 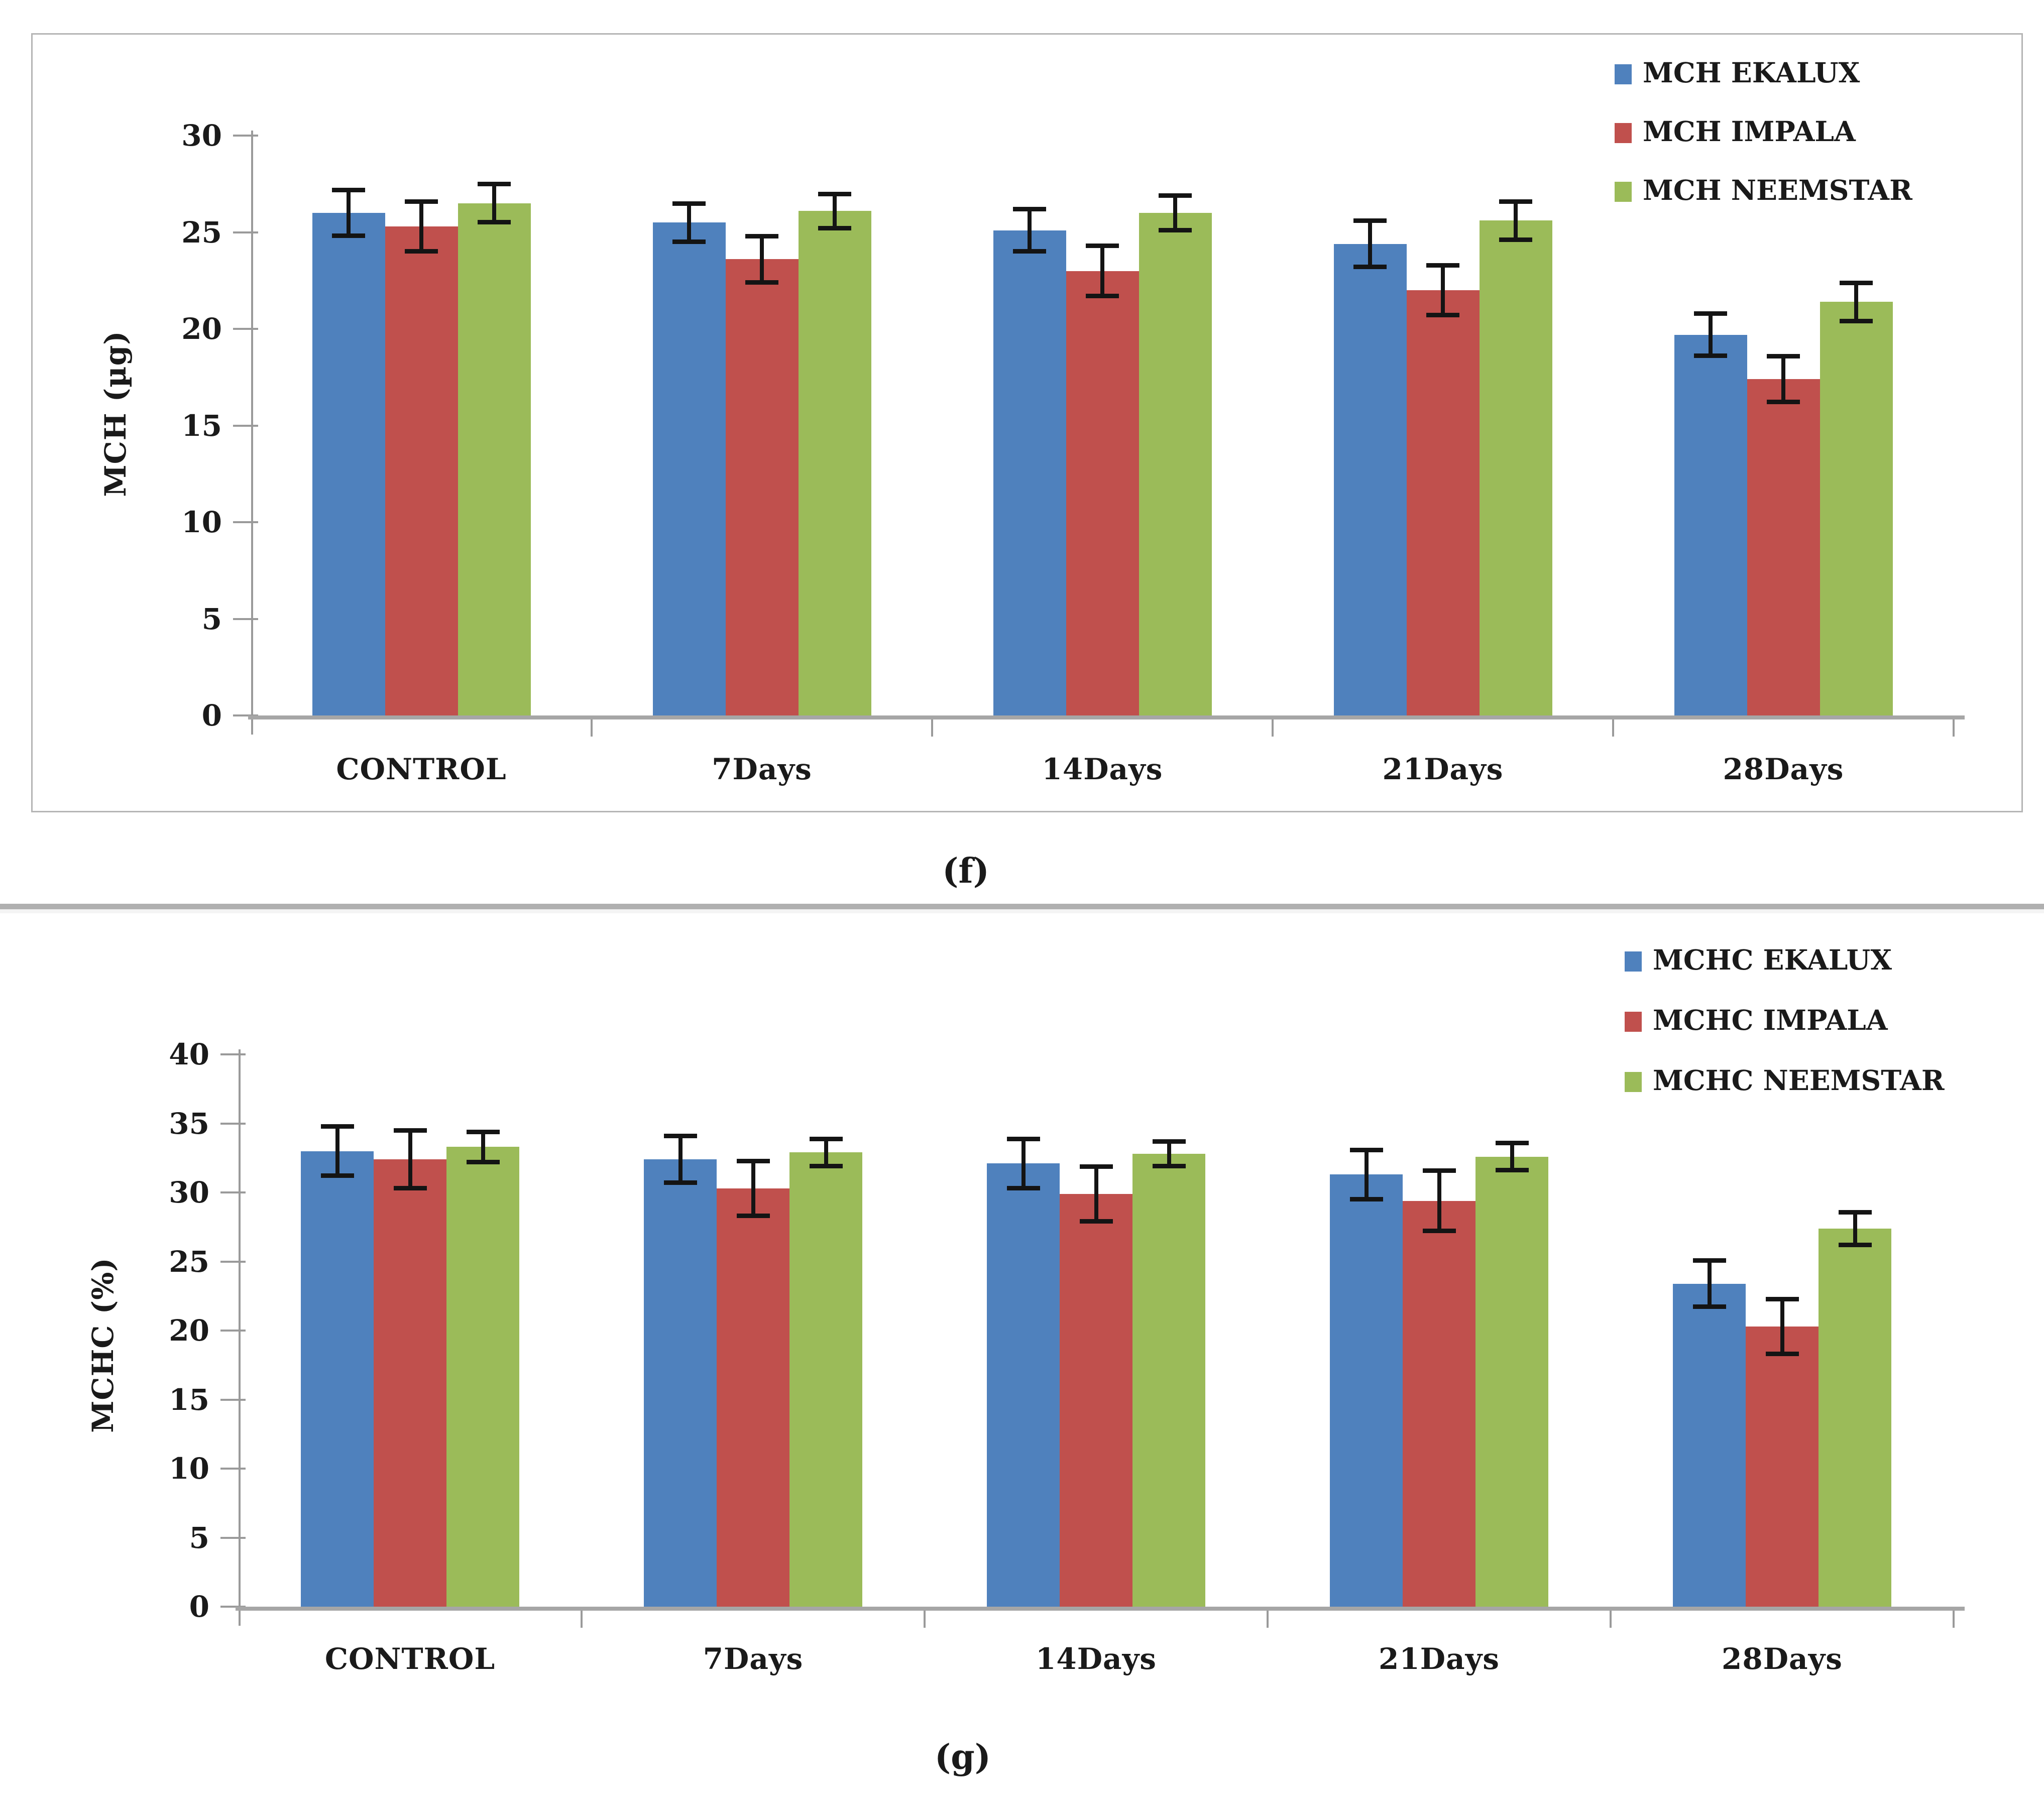 I want to click on x-tick-label: CONTROL, so click(x=421, y=769).